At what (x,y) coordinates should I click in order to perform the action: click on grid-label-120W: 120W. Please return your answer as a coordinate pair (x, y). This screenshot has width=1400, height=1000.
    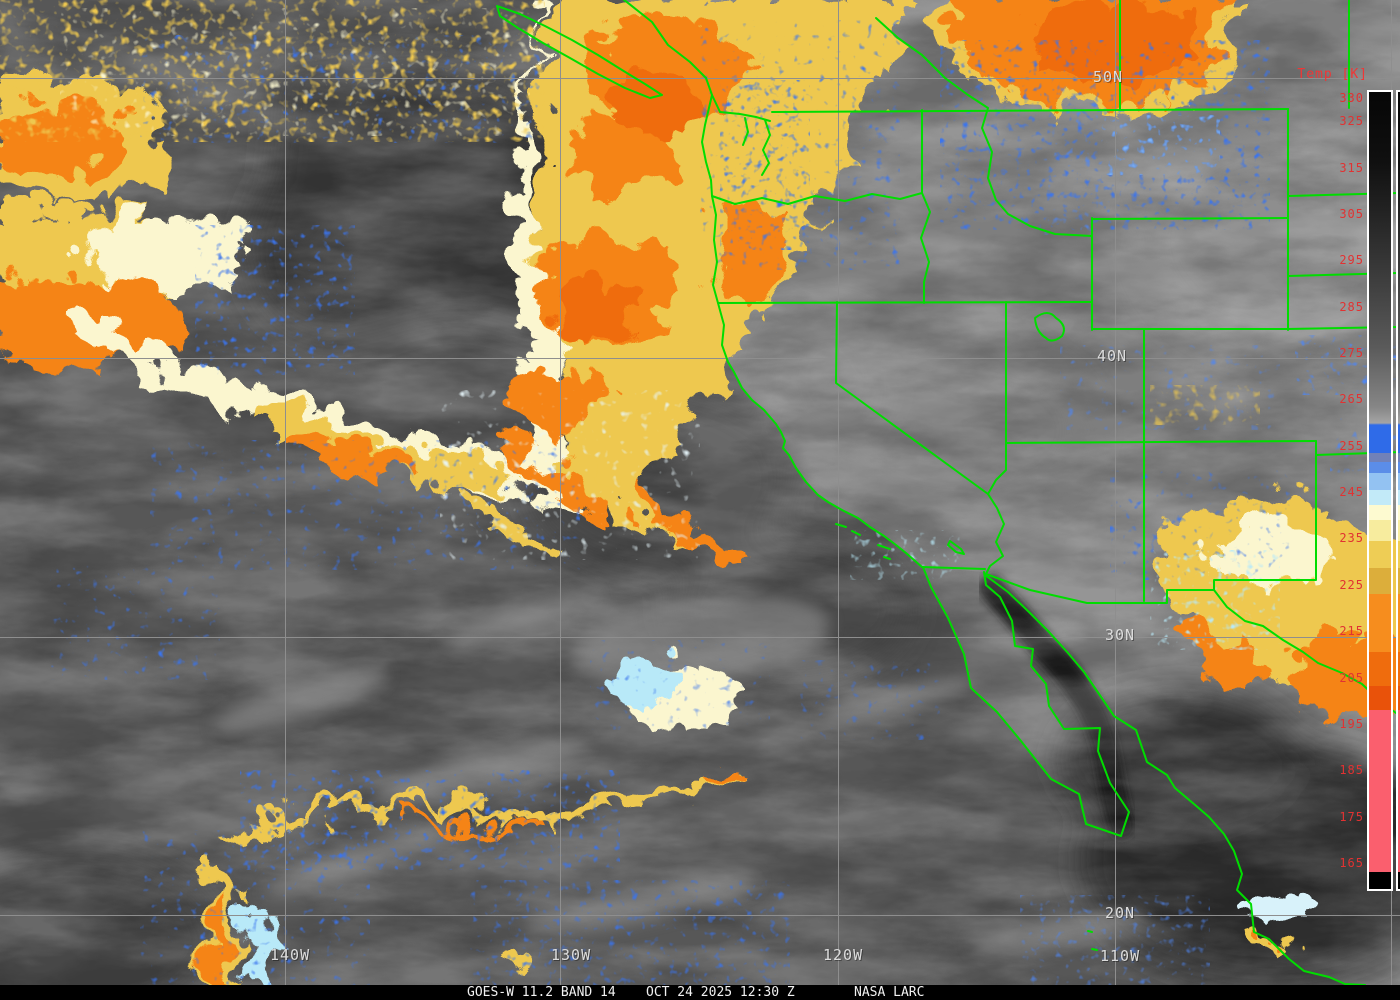
    Looking at the image, I should click on (843, 955).